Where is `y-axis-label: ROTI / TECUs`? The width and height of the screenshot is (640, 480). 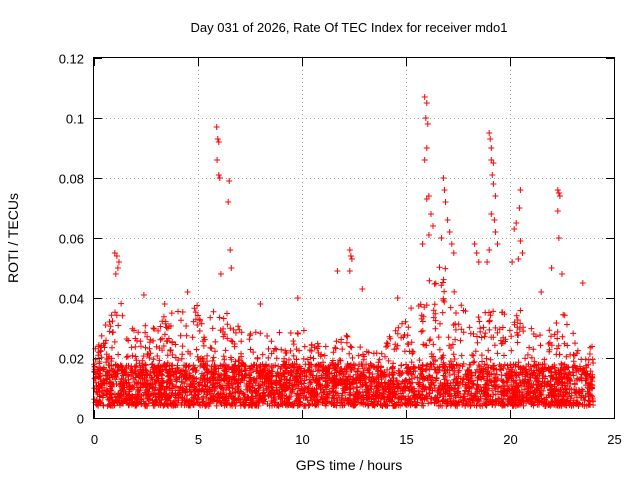
y-axis-label: ROTI / TECUs is located at coordinates (13, 238).